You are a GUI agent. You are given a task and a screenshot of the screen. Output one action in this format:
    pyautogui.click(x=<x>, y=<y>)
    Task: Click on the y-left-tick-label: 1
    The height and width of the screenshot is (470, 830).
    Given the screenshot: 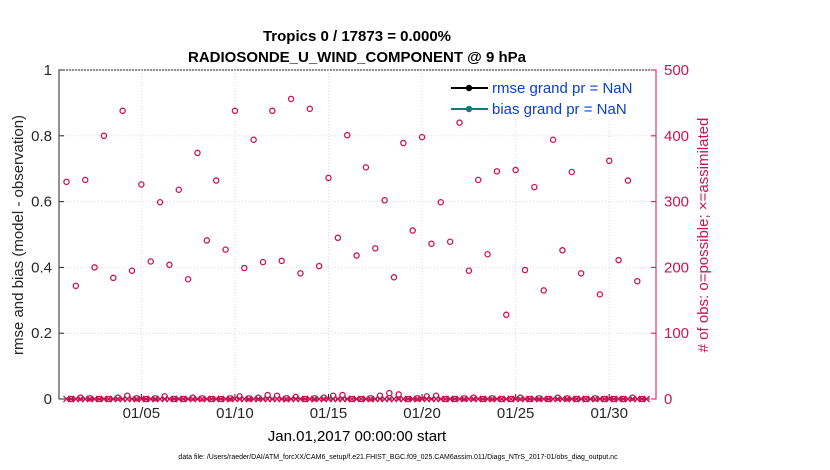 What is the action you would take?
    pyautogui.click(x=48, y=70)
    